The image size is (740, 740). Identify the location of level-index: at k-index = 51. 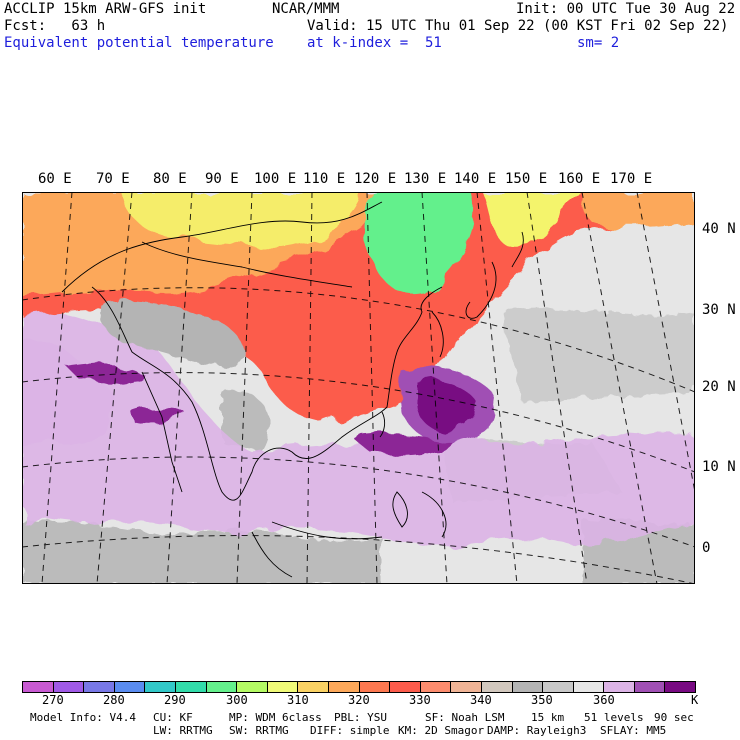
(374, 43).